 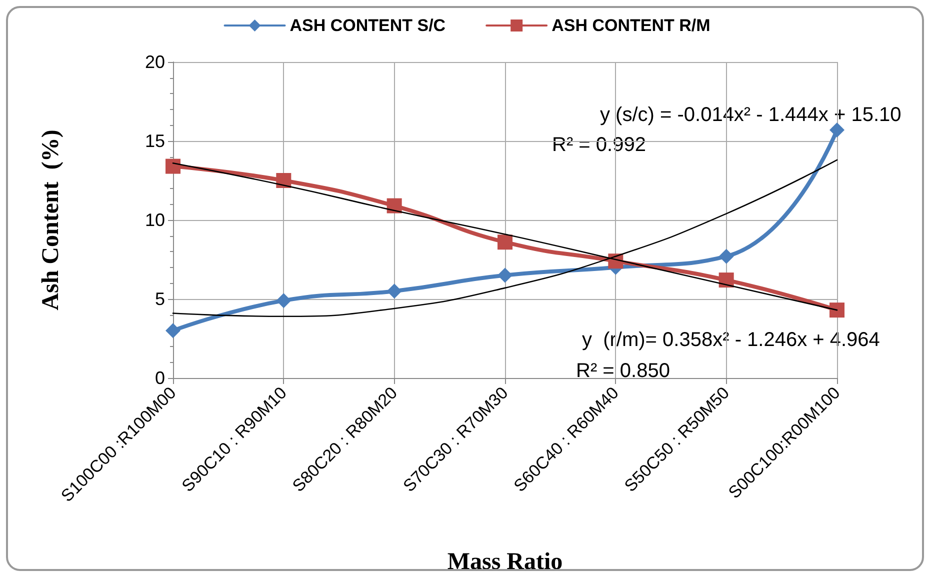 I want to click on legend-label: ASH CONTENT R/M, so click(x=631, y=25).